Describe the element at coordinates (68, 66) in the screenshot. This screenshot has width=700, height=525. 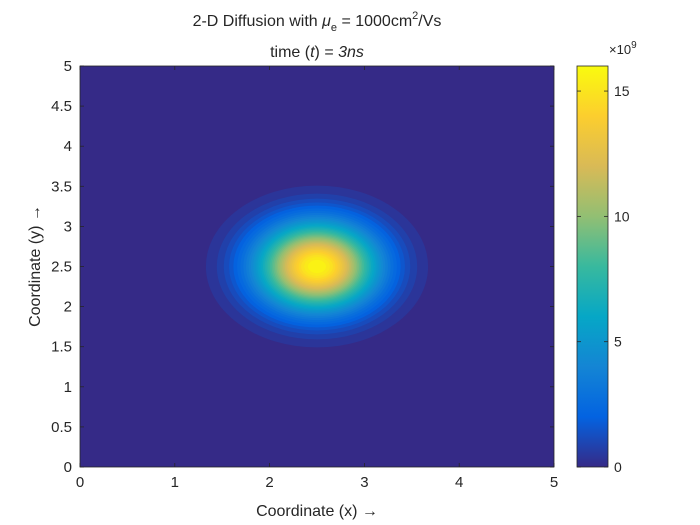
I see `y-tick-label: 5` at that location.